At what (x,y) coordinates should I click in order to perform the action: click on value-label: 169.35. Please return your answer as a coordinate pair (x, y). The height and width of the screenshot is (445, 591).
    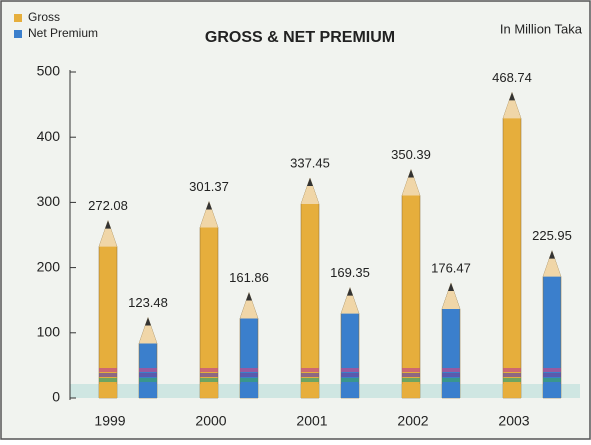
    Looking at the image, I should click on (350, 272).